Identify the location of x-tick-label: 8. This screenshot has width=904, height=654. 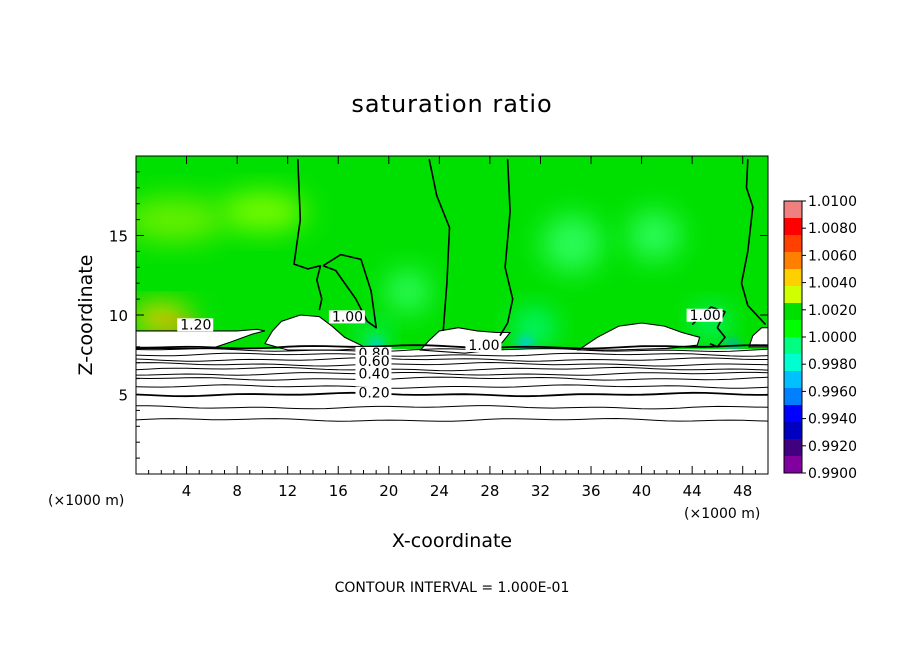
(237, 491).